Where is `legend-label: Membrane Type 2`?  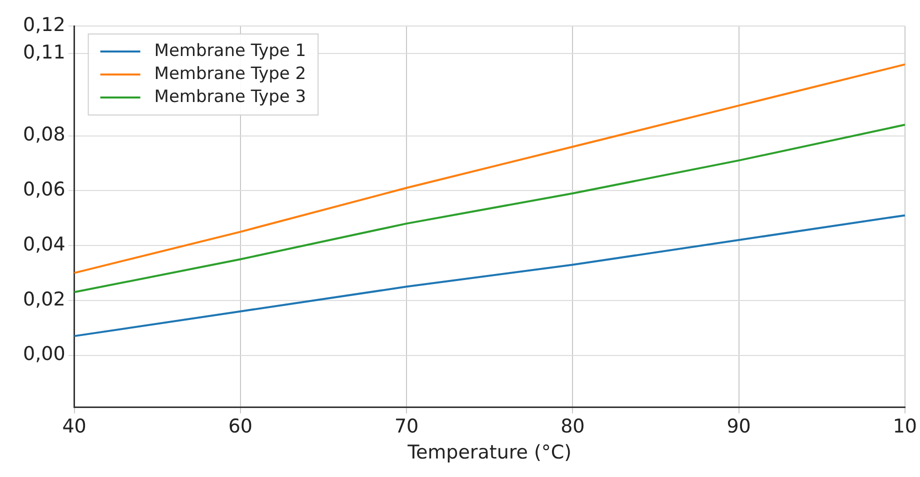
legend-label: Membrane Type 2 is located at coordinates (230, 74).